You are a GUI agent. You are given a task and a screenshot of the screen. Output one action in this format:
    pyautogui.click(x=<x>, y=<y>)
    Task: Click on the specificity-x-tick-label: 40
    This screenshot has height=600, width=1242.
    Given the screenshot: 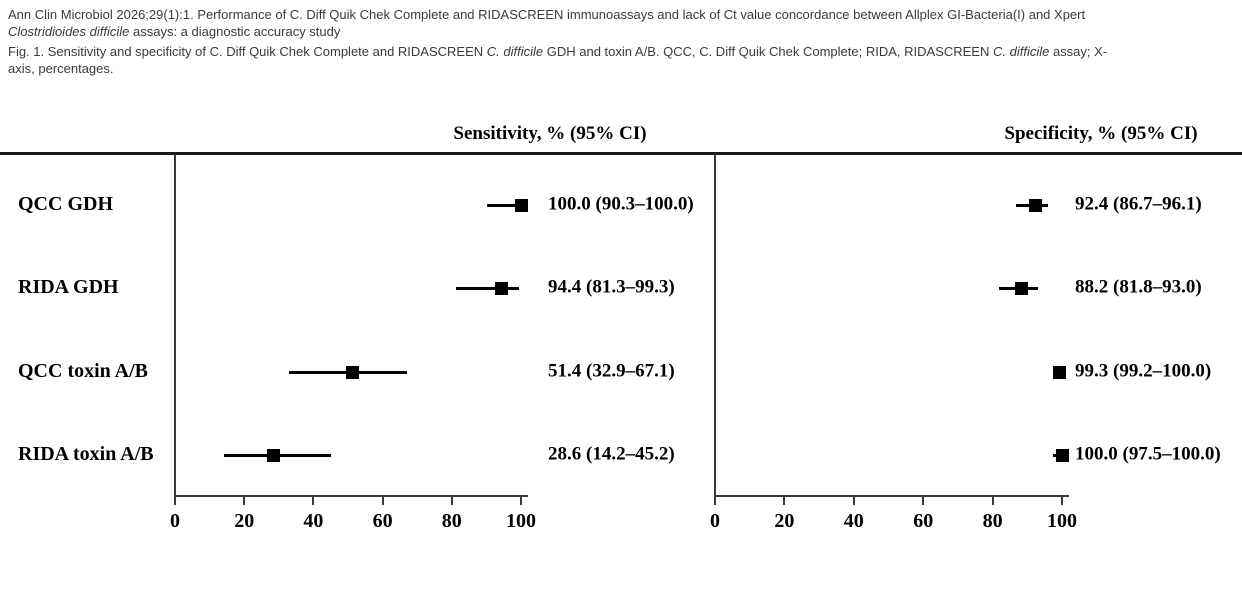 What is the action you would take?
    pyautogui.click(x=853, y=521)
    